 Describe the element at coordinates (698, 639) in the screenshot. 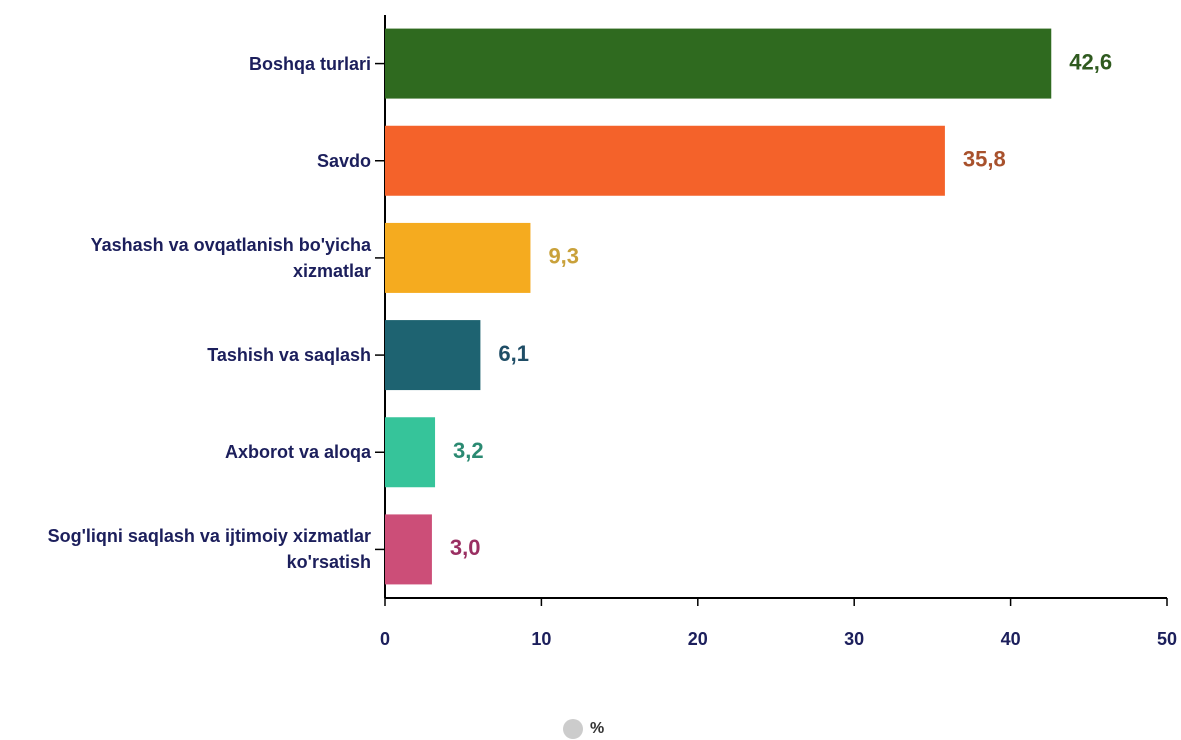

I see `x-tick-label: 20` at that location.